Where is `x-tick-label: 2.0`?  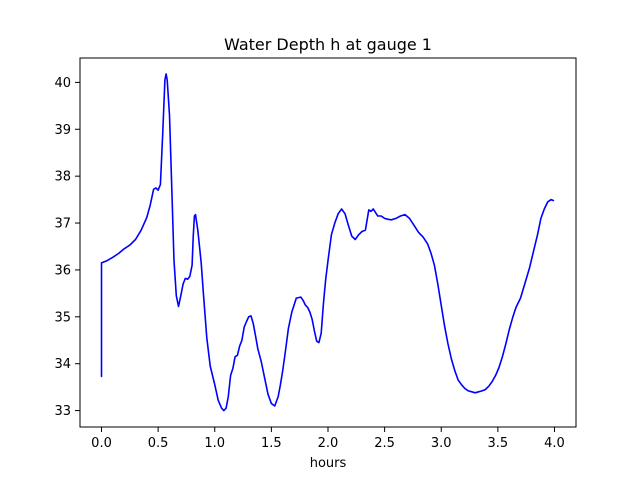 x-tick-label: 2.0 is located at coordinates (328, 443).